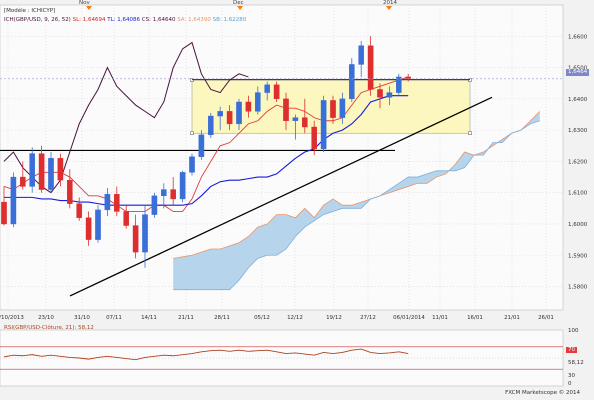 The image size is (594, 400). What do you see at coordinates (158, 20) in the screenshot?
I see `legend-cs: CS: 1,64640` at bounding box center [158, 20].